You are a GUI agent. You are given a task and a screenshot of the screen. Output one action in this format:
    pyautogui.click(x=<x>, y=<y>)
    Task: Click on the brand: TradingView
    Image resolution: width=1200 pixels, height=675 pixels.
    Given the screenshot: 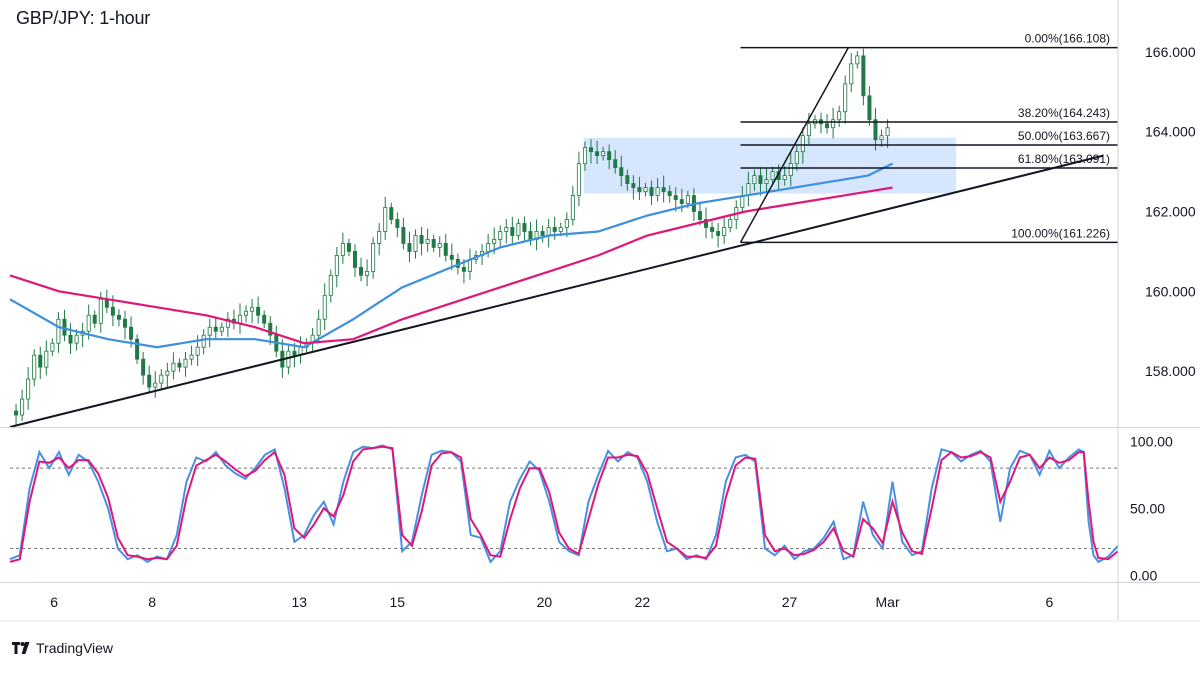 What is the action you would take?
    pyautogui.click(x=62, y=648)
    